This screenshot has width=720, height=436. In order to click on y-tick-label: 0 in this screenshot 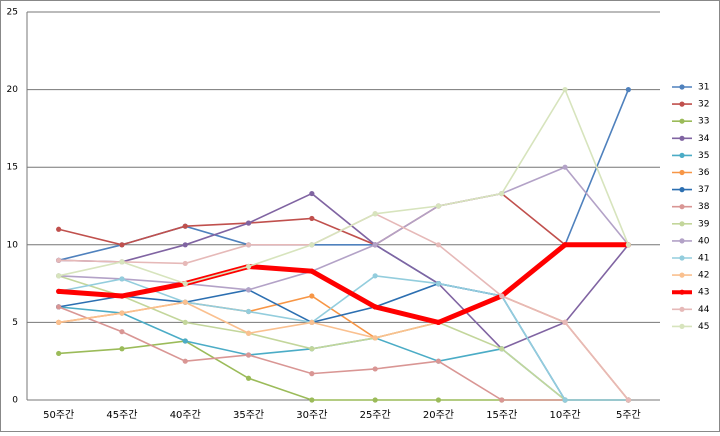, I will do `click(15, 401)`.